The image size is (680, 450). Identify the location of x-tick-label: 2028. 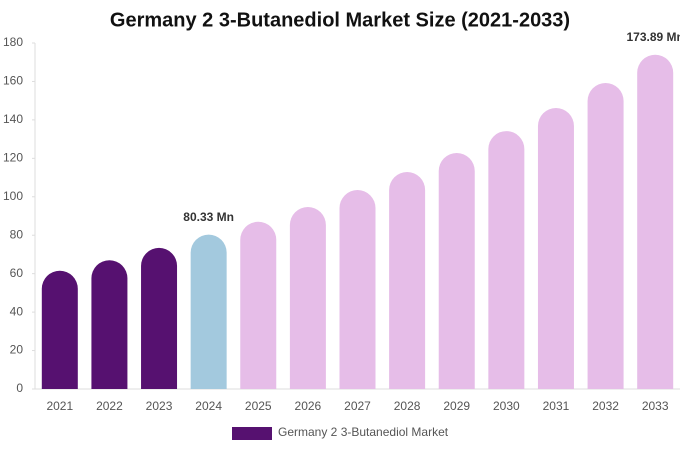
(407, 406).